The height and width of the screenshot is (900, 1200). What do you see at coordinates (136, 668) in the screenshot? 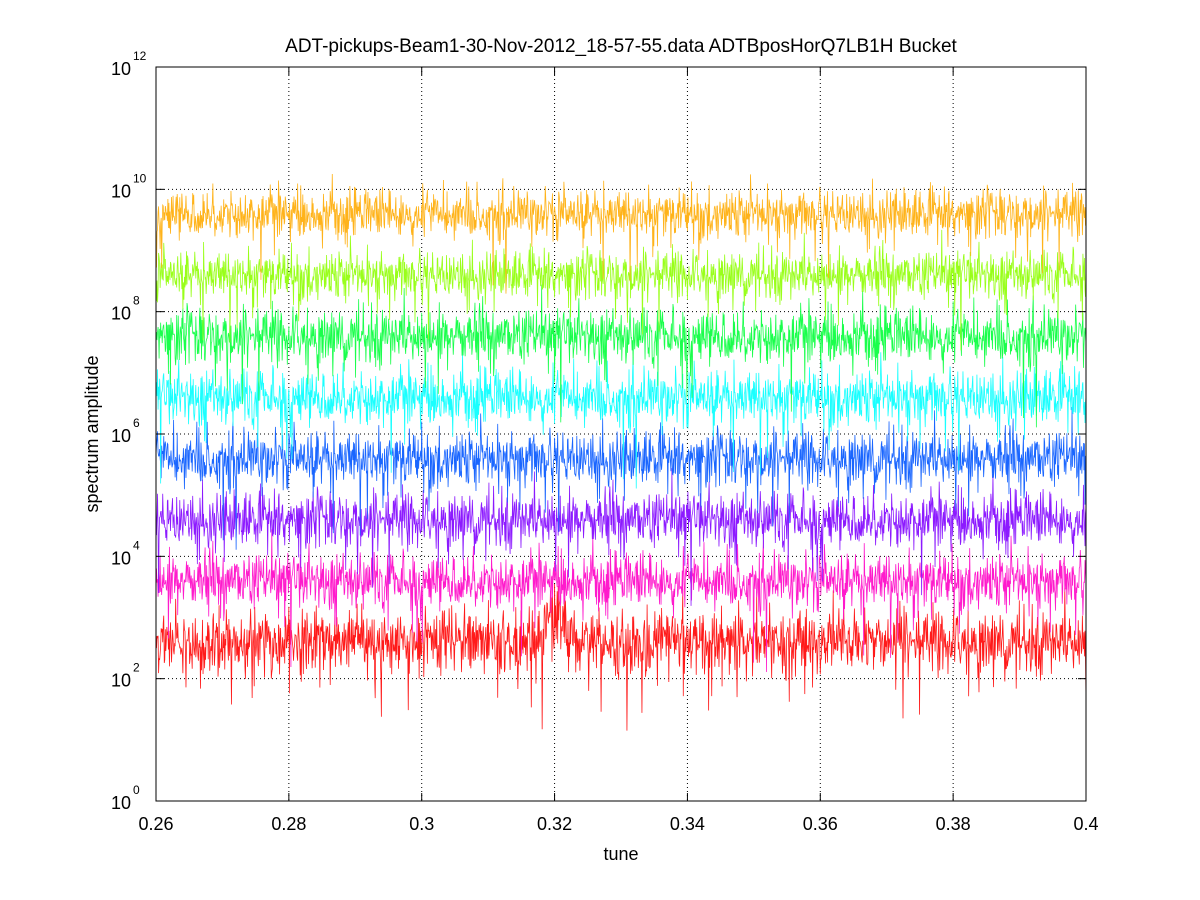
I see `y-tick-label-exponent: 2` at bounding box center [136, 668].